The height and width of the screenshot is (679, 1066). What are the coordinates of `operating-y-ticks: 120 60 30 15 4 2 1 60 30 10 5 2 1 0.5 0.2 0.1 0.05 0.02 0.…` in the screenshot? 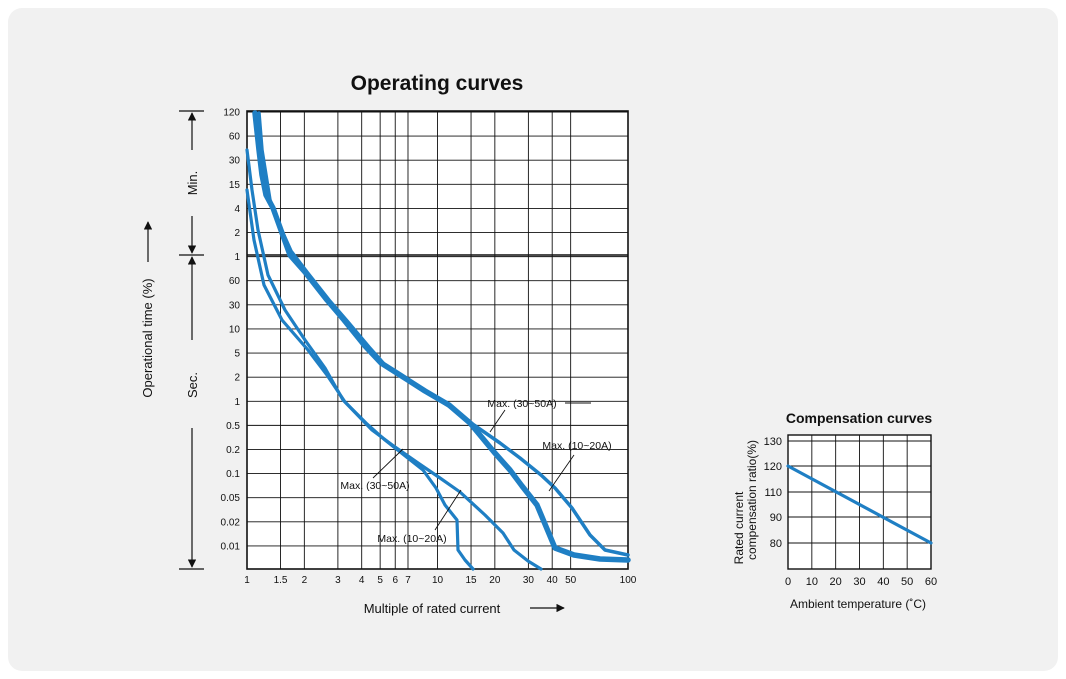 It's located at (231, 330).